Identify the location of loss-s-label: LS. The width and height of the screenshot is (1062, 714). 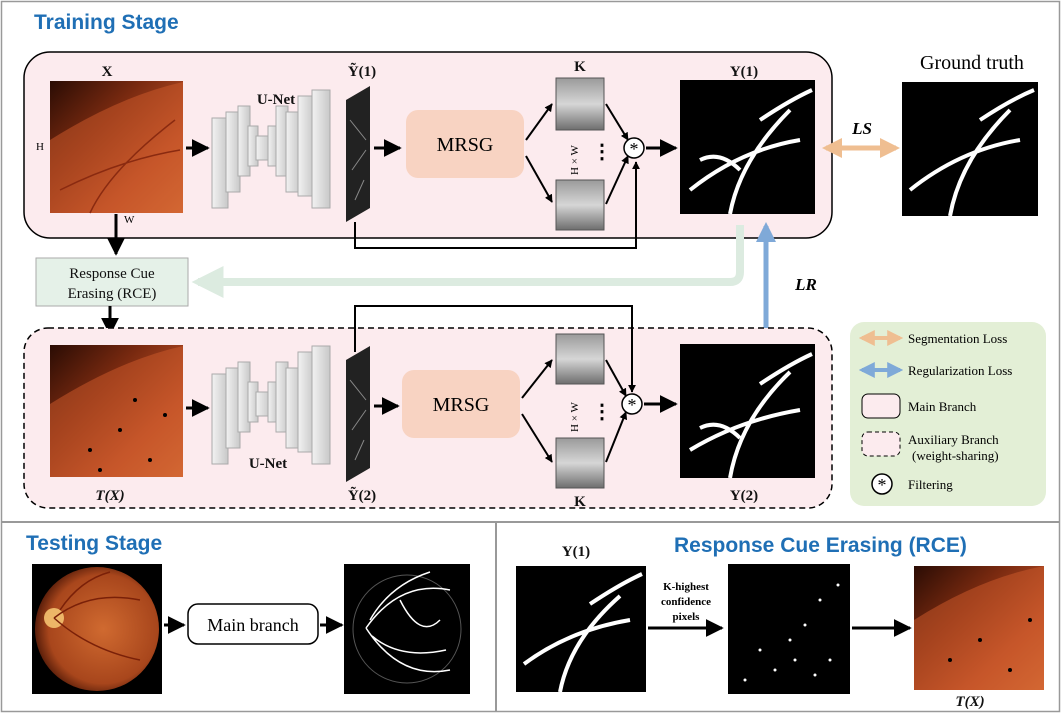
(861, 128).